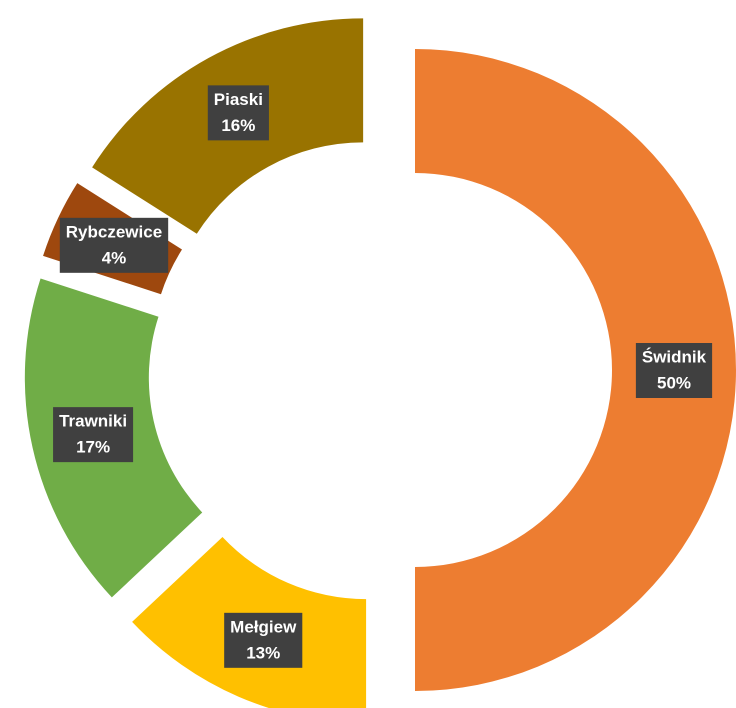 The width and height of the screenshot is (736, 708). I want to click on data-label: Piaski 16%, so click(238, 113).